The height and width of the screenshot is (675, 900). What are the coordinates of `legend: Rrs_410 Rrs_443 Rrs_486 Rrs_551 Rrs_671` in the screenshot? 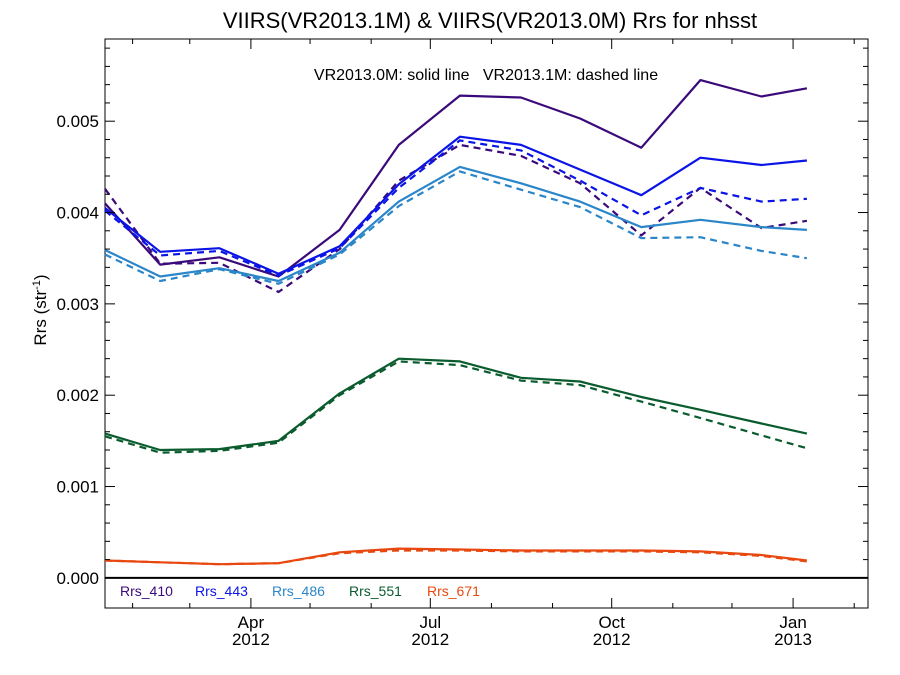 It's located at (300, 591).